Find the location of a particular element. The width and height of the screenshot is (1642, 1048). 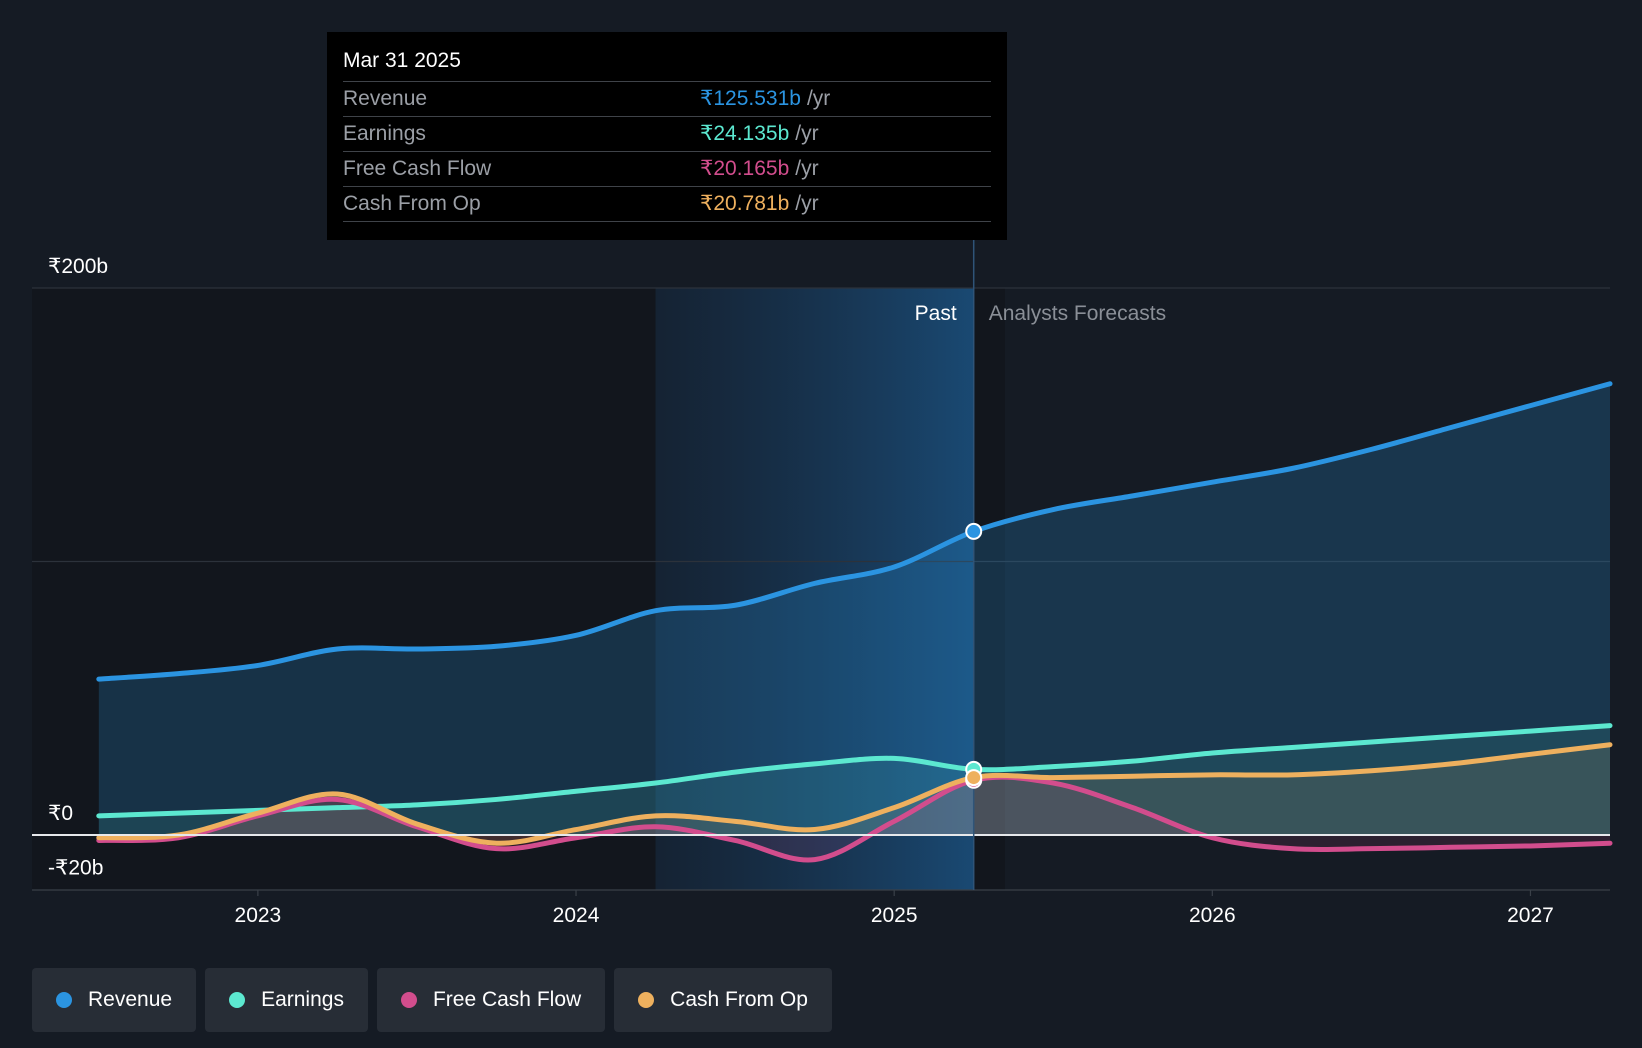

earnings-line is located at coordinates (854, 771).